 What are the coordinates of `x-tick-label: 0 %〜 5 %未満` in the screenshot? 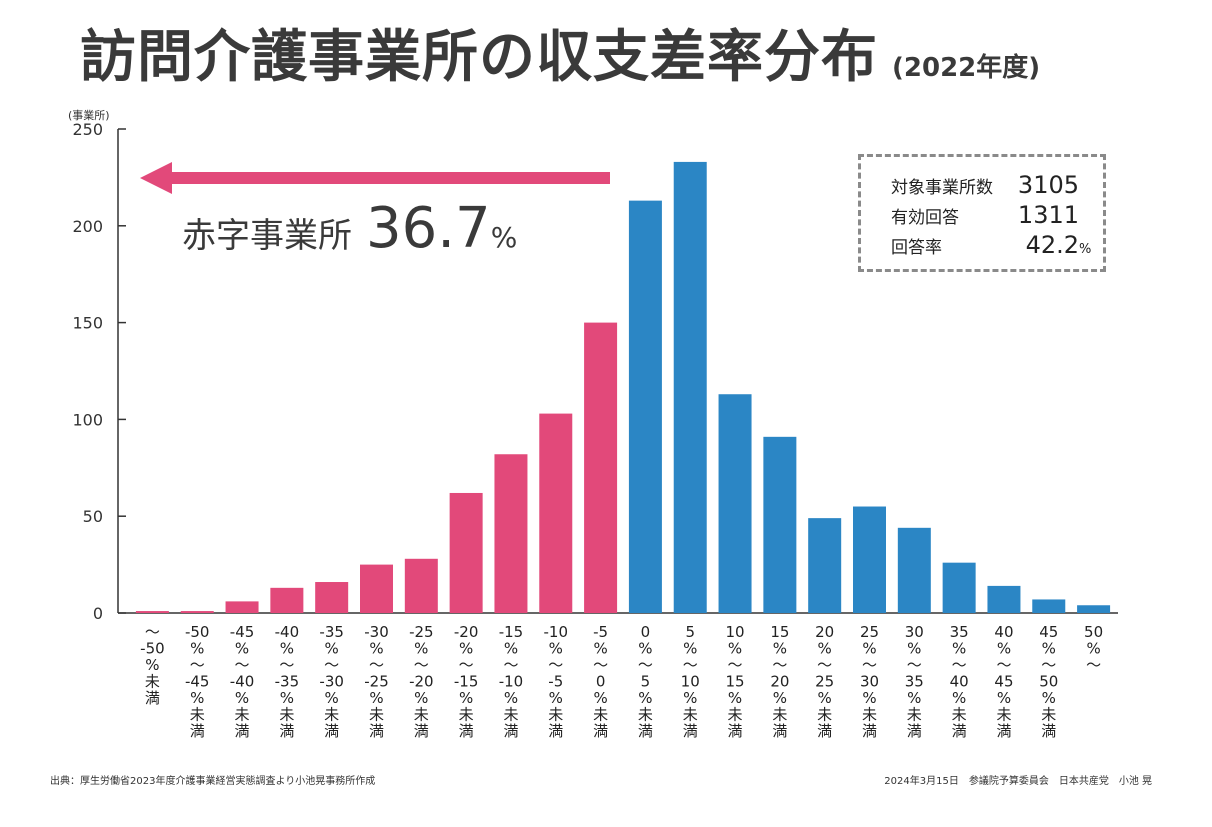 It's located at (645, 681).